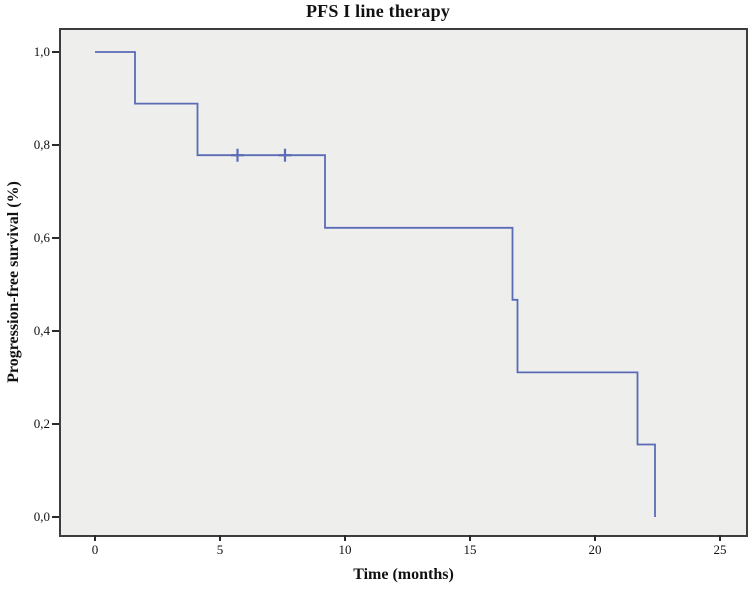  What do you see at coordinates (41, 144) in the screenshot?
I see `y-tick-label: 0,8` at bounding box center [41, 144].